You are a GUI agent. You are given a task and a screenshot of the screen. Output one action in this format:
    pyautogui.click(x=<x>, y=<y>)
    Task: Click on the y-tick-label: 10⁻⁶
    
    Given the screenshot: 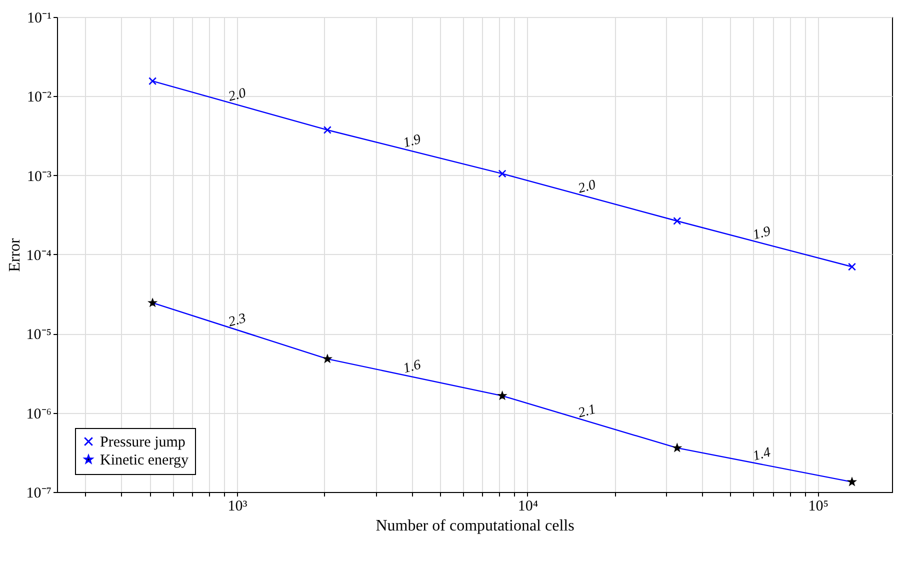 What is the action you would take?
    pyautogui.click(x=39, y=414)
    